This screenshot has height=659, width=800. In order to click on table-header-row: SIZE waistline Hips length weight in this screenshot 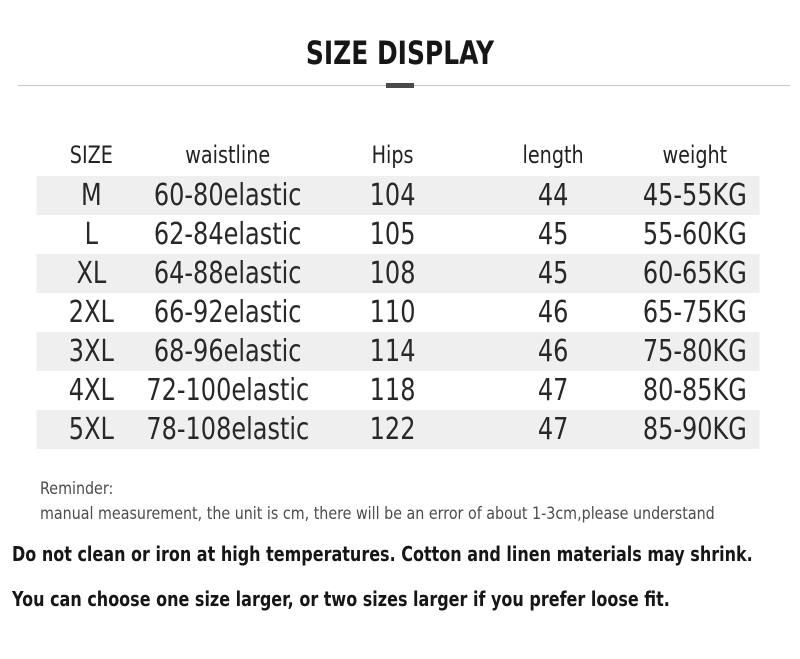, I will do `click(398, 155)`.